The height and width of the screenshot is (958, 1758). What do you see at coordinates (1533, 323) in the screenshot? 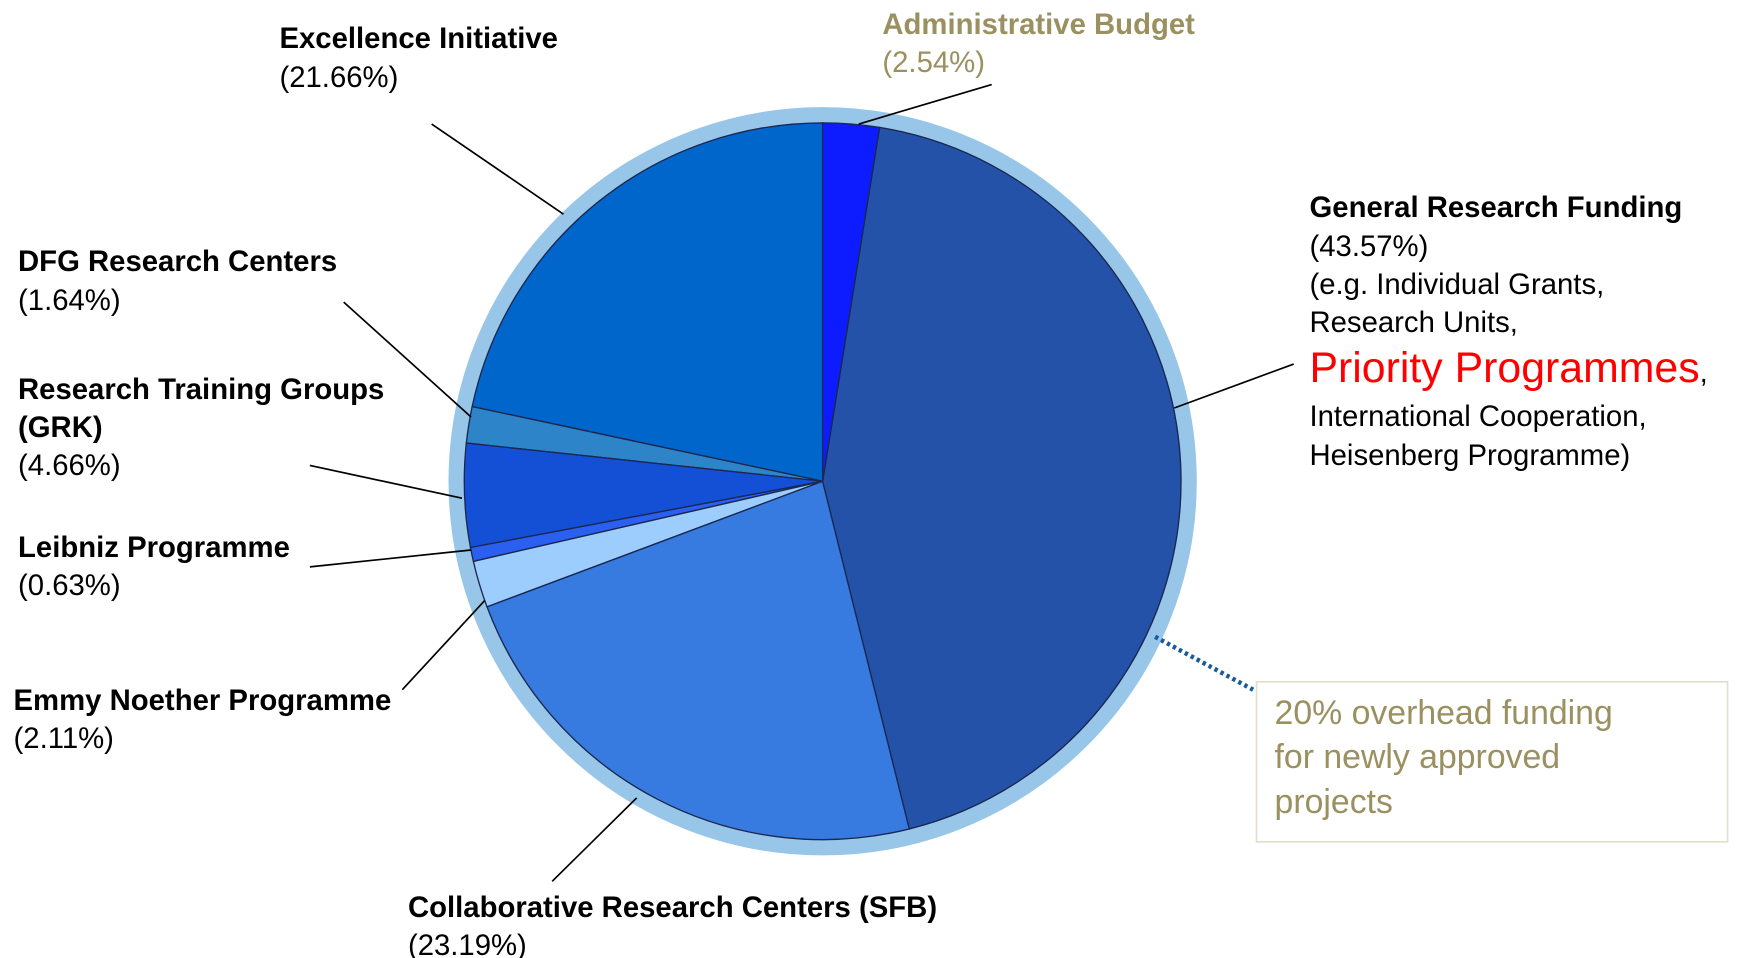
I see `note-line: Research Units,` at bounding box center [1533, 323].